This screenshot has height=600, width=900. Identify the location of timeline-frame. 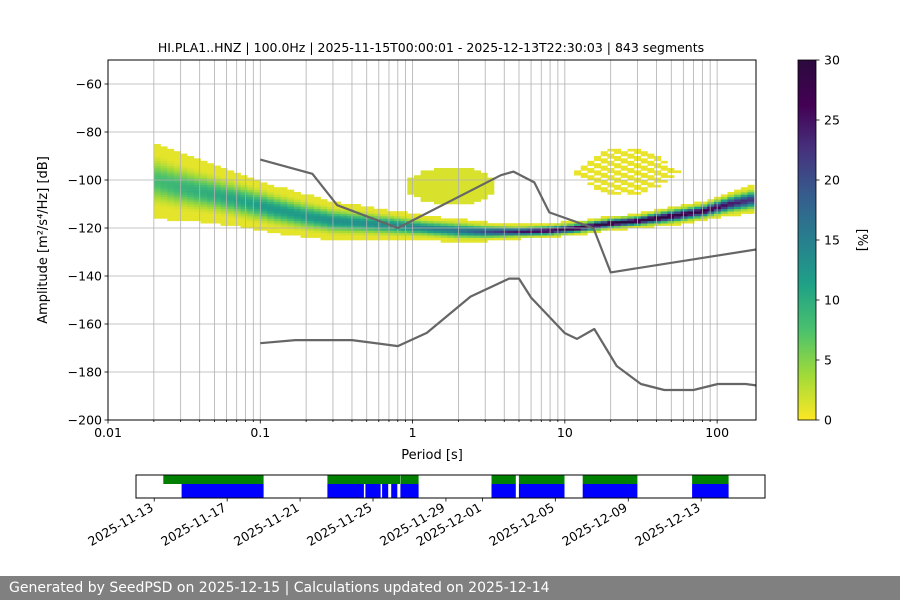
(450, 486).